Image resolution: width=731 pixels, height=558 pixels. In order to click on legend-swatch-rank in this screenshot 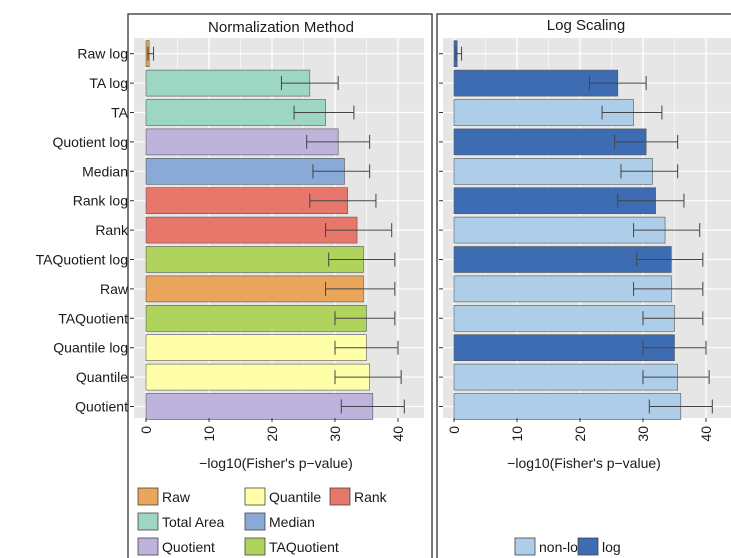, I will do `click(340, 496)`.